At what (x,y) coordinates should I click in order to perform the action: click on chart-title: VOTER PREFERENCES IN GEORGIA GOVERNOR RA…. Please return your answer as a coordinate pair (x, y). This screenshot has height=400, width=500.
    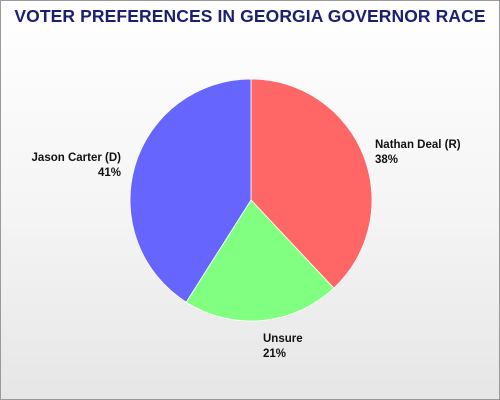
    Looking at the image, I should click on (250, 16).